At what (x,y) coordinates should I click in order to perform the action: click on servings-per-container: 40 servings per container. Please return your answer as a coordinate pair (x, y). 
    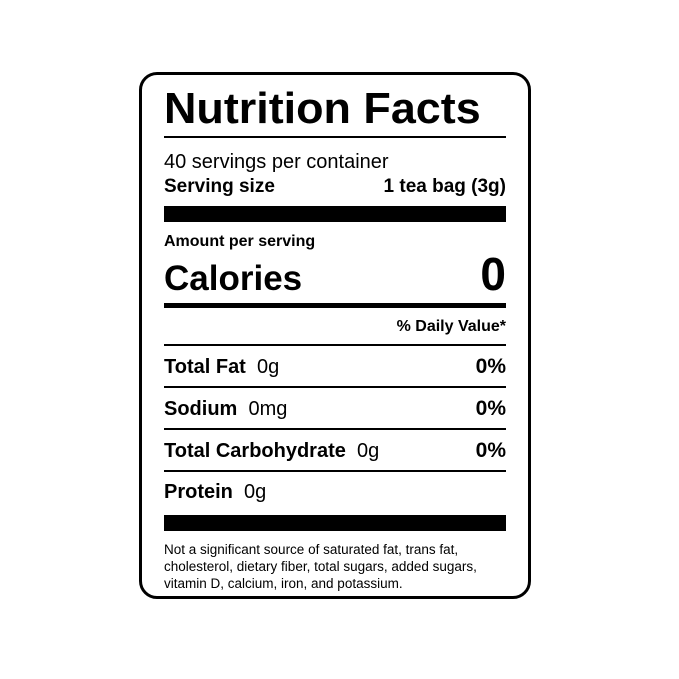
    Looking at the image, I should click on (276, 162).